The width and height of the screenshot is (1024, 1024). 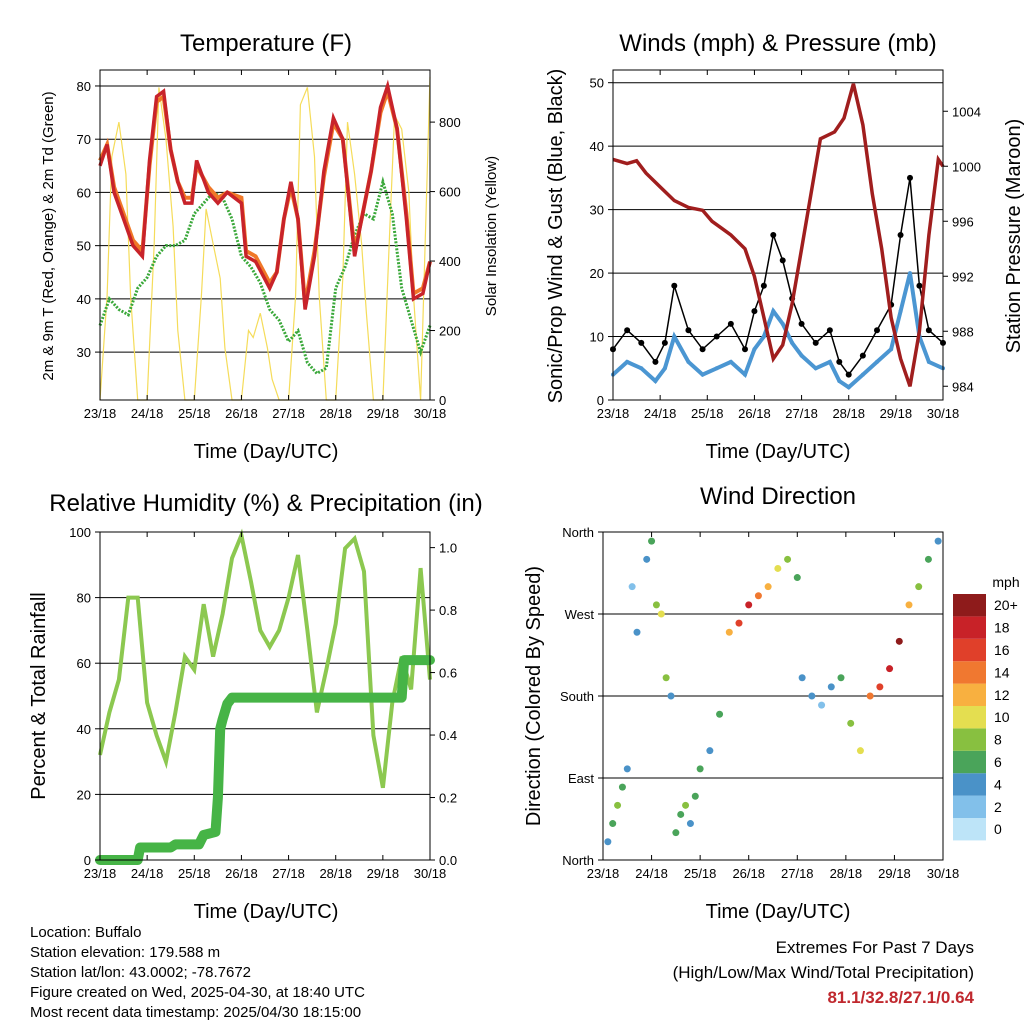 What do you see at coordinates (963, 221) in the screenshot?
I see `y2-tick-label: 996` at bounding box center [963, 221].